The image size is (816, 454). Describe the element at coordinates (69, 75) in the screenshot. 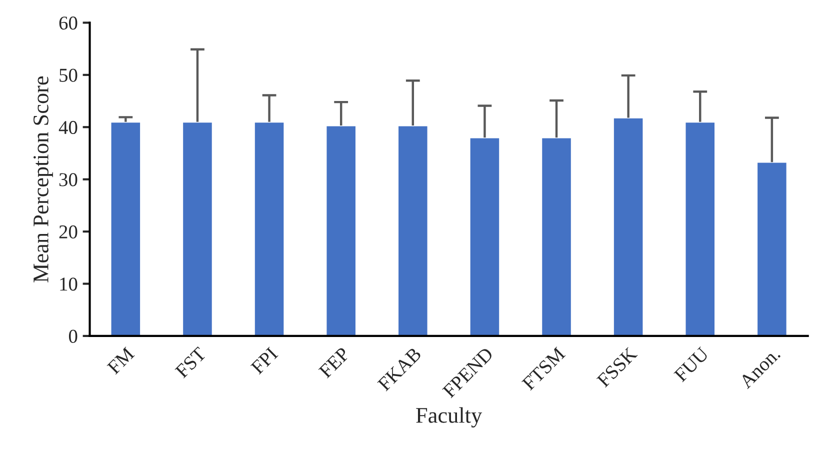

I see `y-tick-label: 50` at that location.